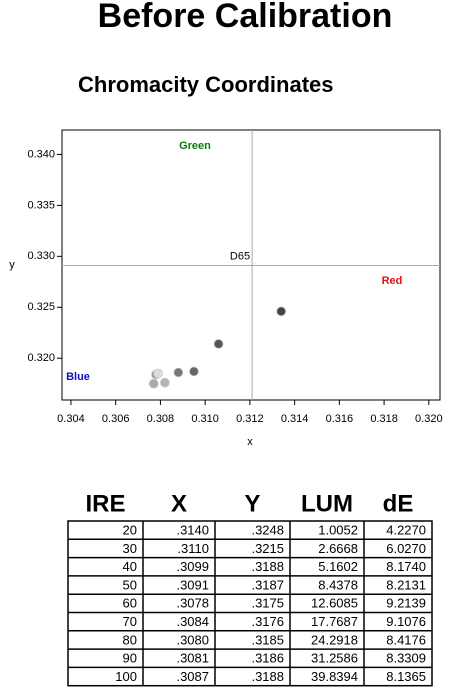  What do you see at coordinates (406, 658) in the screenshot?
I see `table-cell: 8.3309` at bounding box center [406, 658].